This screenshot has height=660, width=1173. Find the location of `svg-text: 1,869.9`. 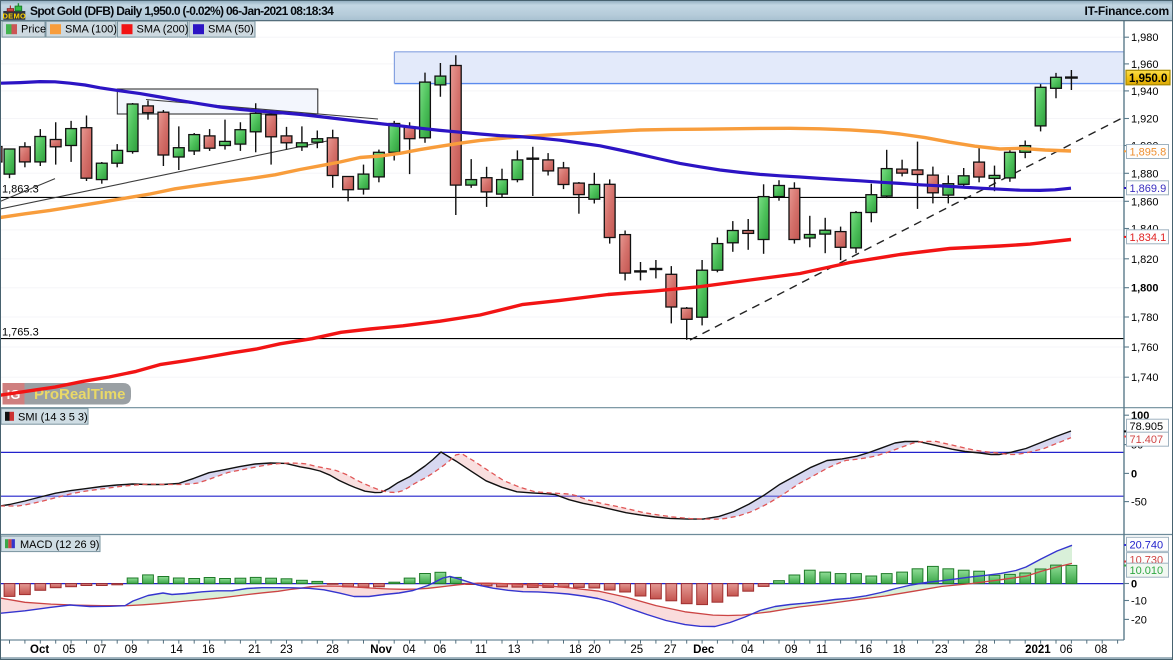

svg-text: 1,869.9 is located at coordinates (1148, 189).